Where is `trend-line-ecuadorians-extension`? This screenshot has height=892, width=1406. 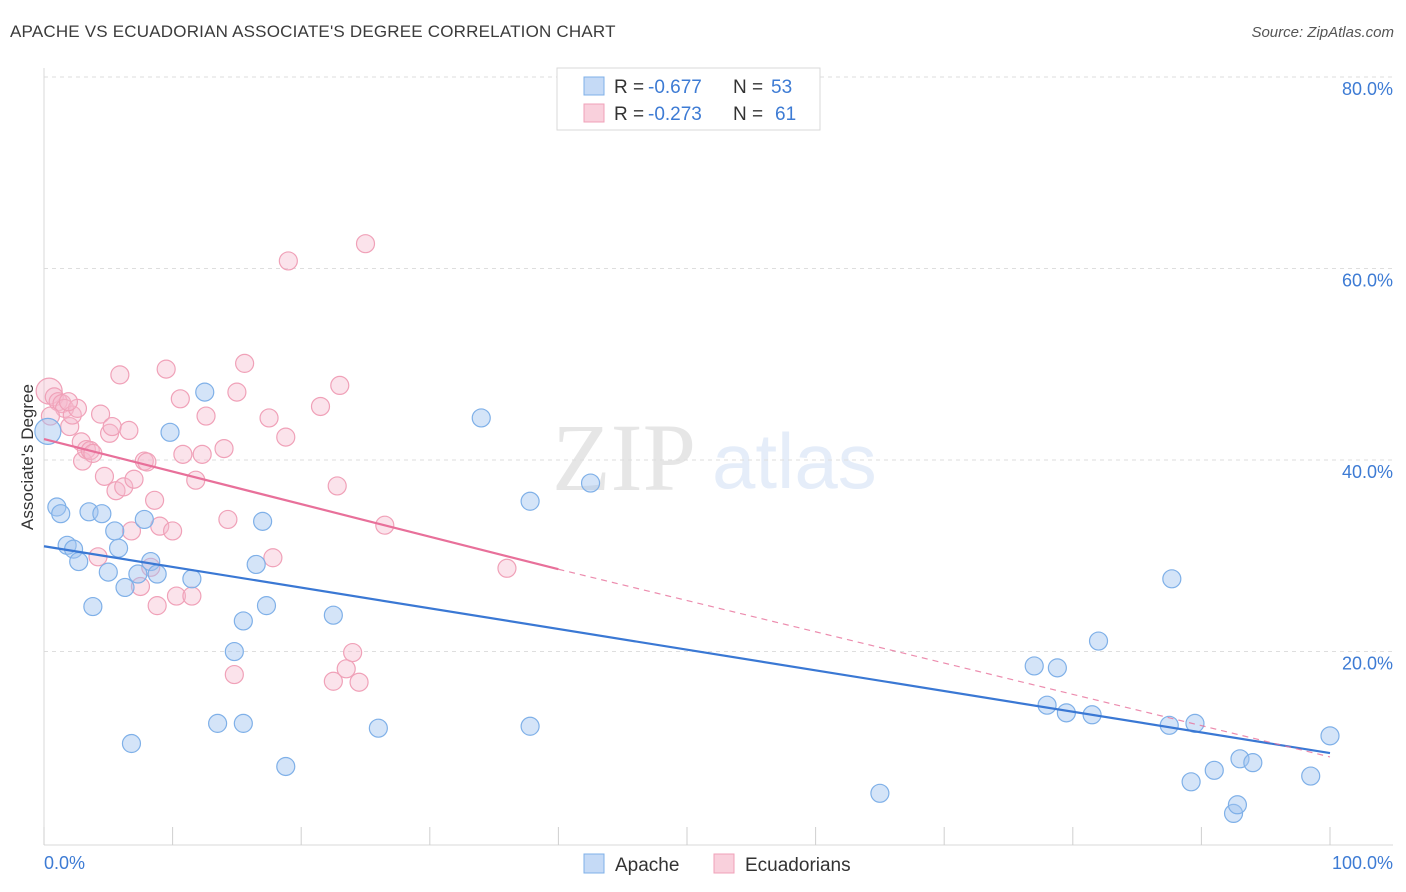
trend-line-ecuadorians-extension is located at coordinates (944, 663).